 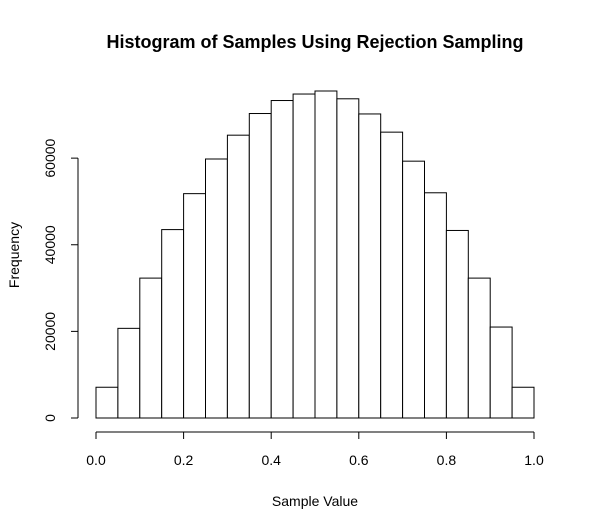 I want to click on x-tick-label: 0.8, so click(x=447, y=460).